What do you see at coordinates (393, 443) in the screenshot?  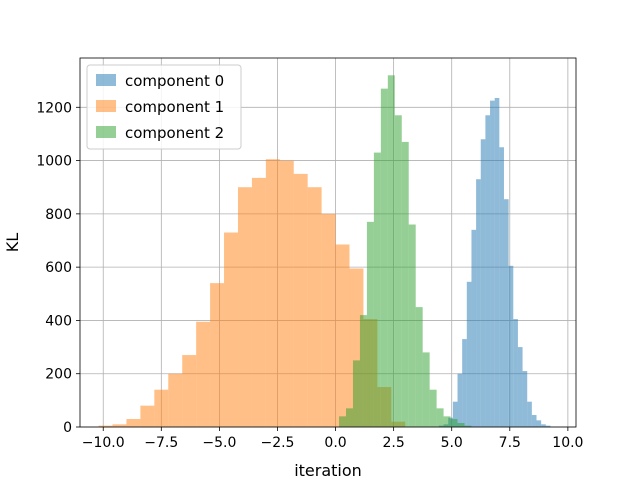 I see `x-tick-label-5: 2.5` at bounding box center [393, 443].